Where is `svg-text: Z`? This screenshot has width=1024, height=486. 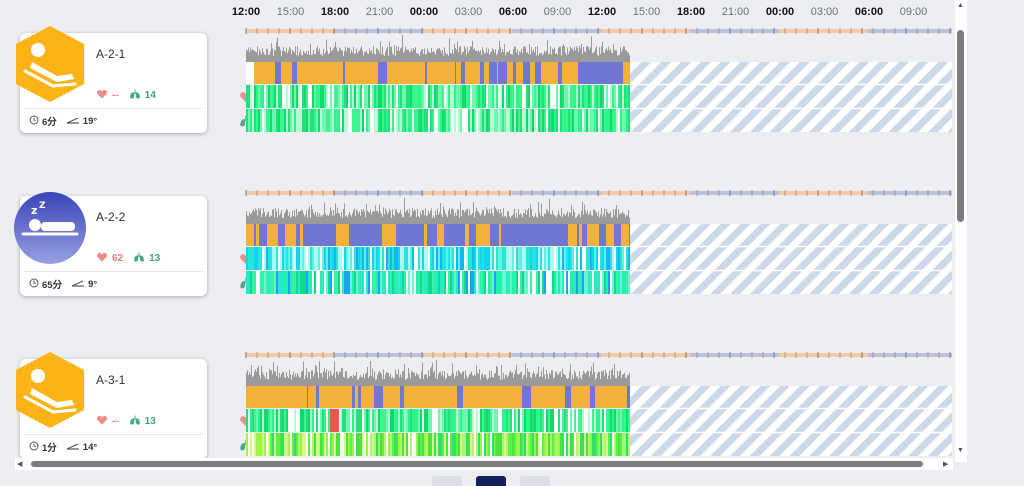 svg-text: Z is located at coordinates (42, 206).